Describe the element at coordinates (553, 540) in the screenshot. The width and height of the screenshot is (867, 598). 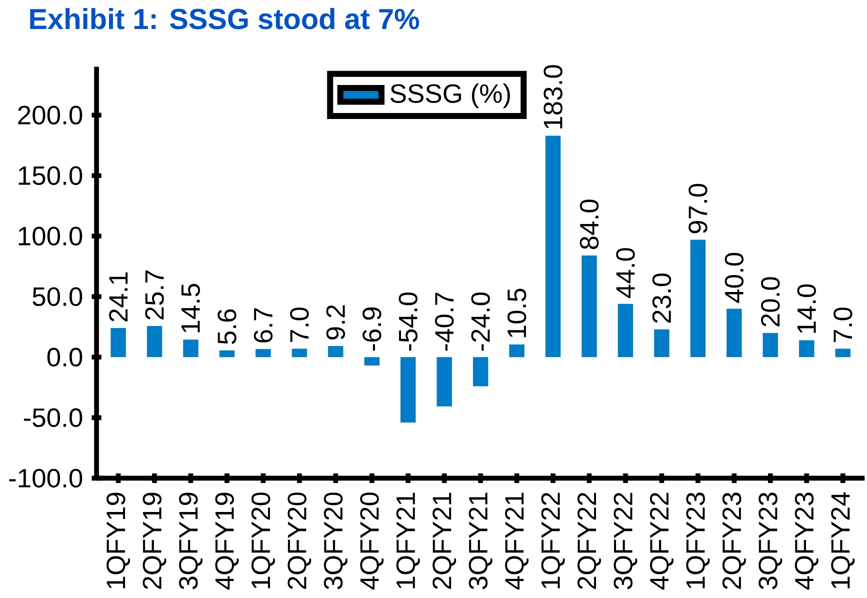
I see `x-tick-label: 1QFY22` at that location.